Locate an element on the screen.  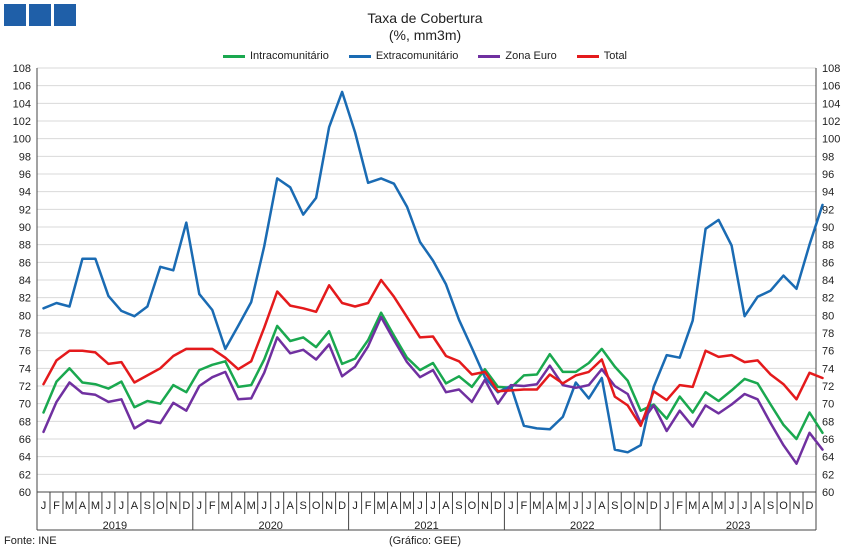
y-tick-label-left: 106 is located at coordinates (22, 87).